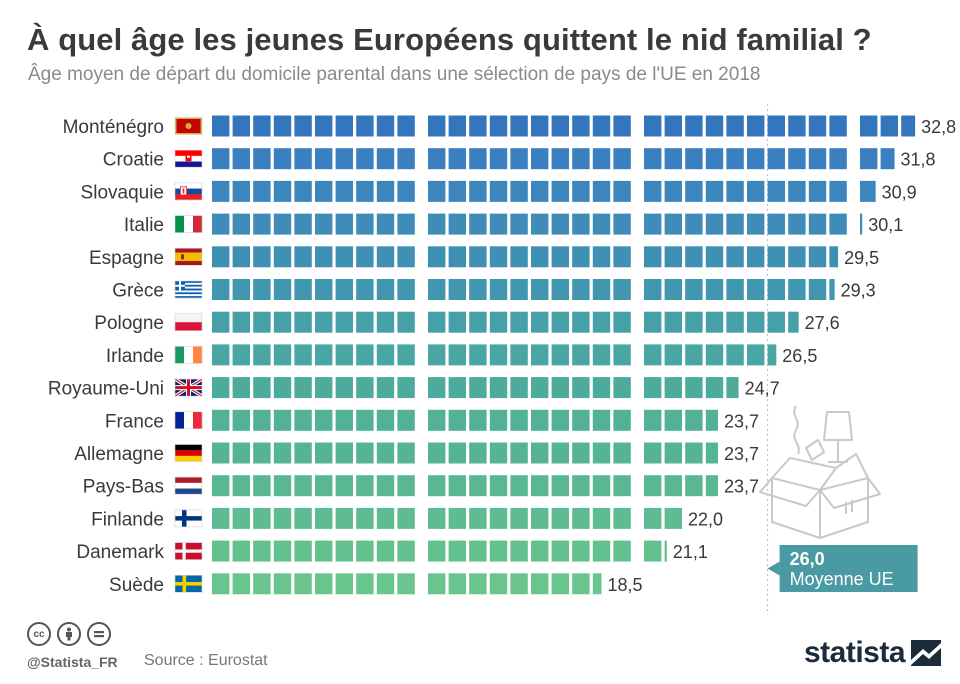 Image resolution: width=960 pixels, height=684 pixels. Describe the element at coordinates (120, 552) in the screenshot. I see `category-label: Danemark` at that location.